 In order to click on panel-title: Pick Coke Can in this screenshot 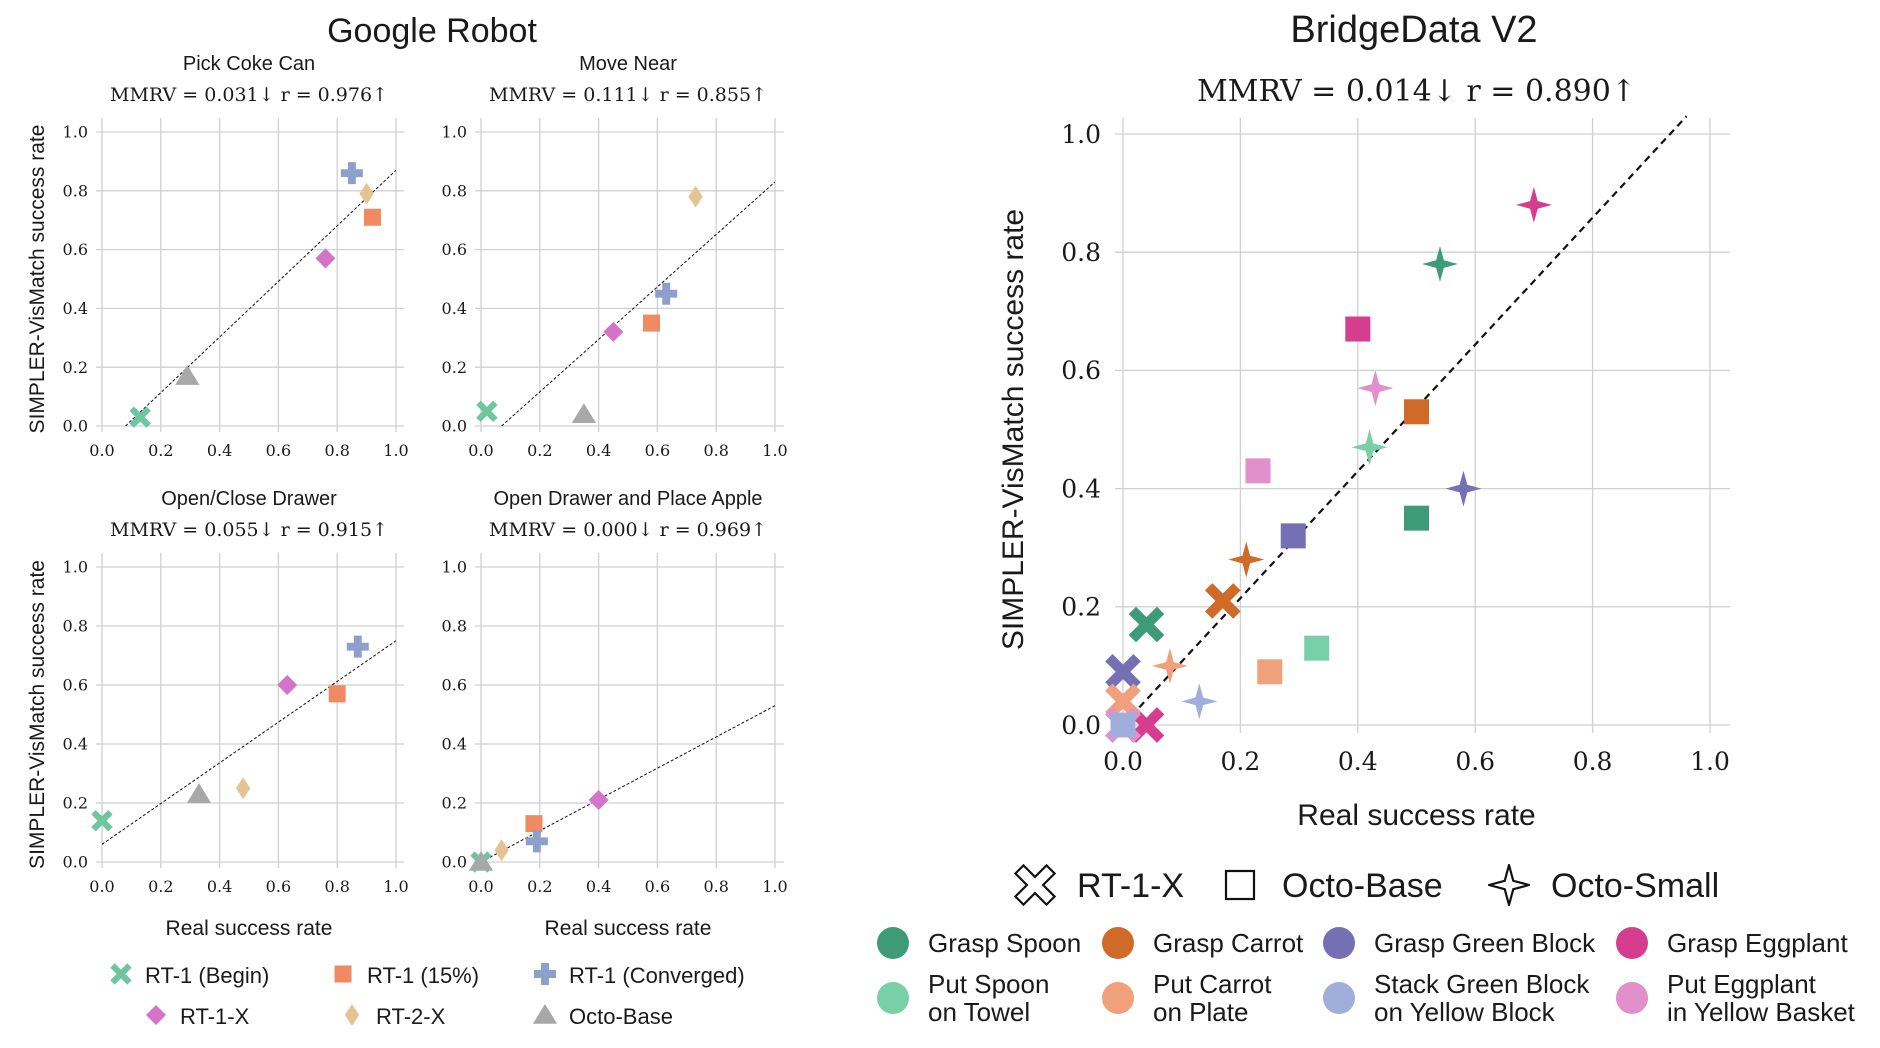, I will do `click(249, 64)`.